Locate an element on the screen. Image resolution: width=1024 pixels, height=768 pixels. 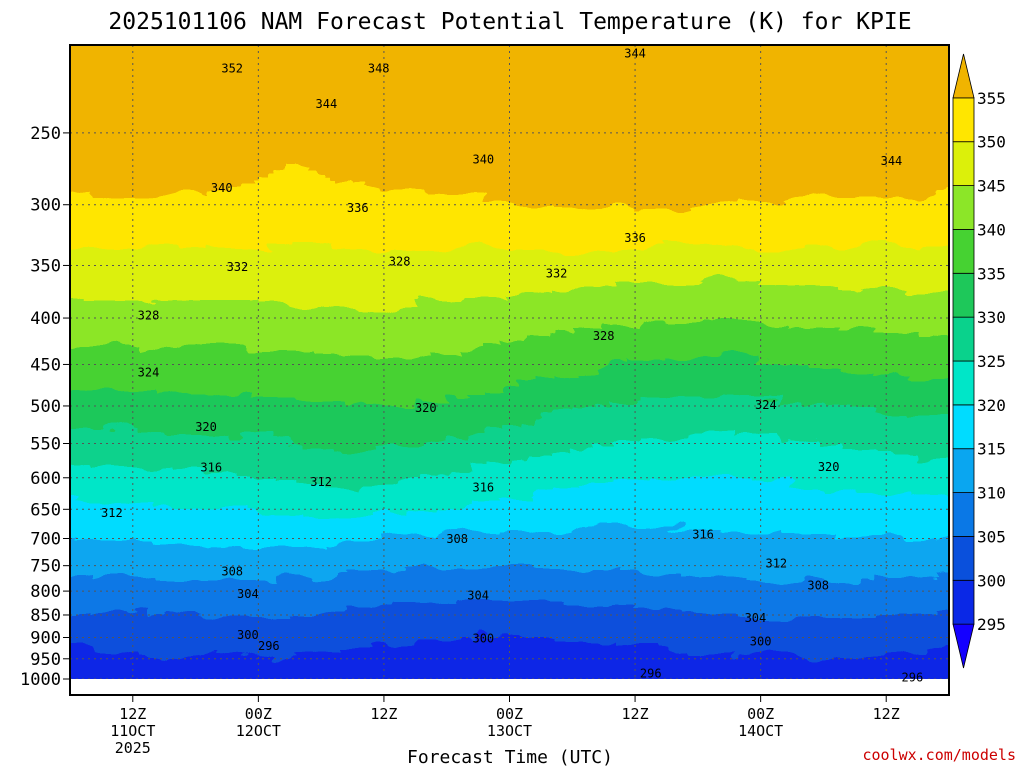
y-tick-label: 850 is located at coordinates (45, 616).